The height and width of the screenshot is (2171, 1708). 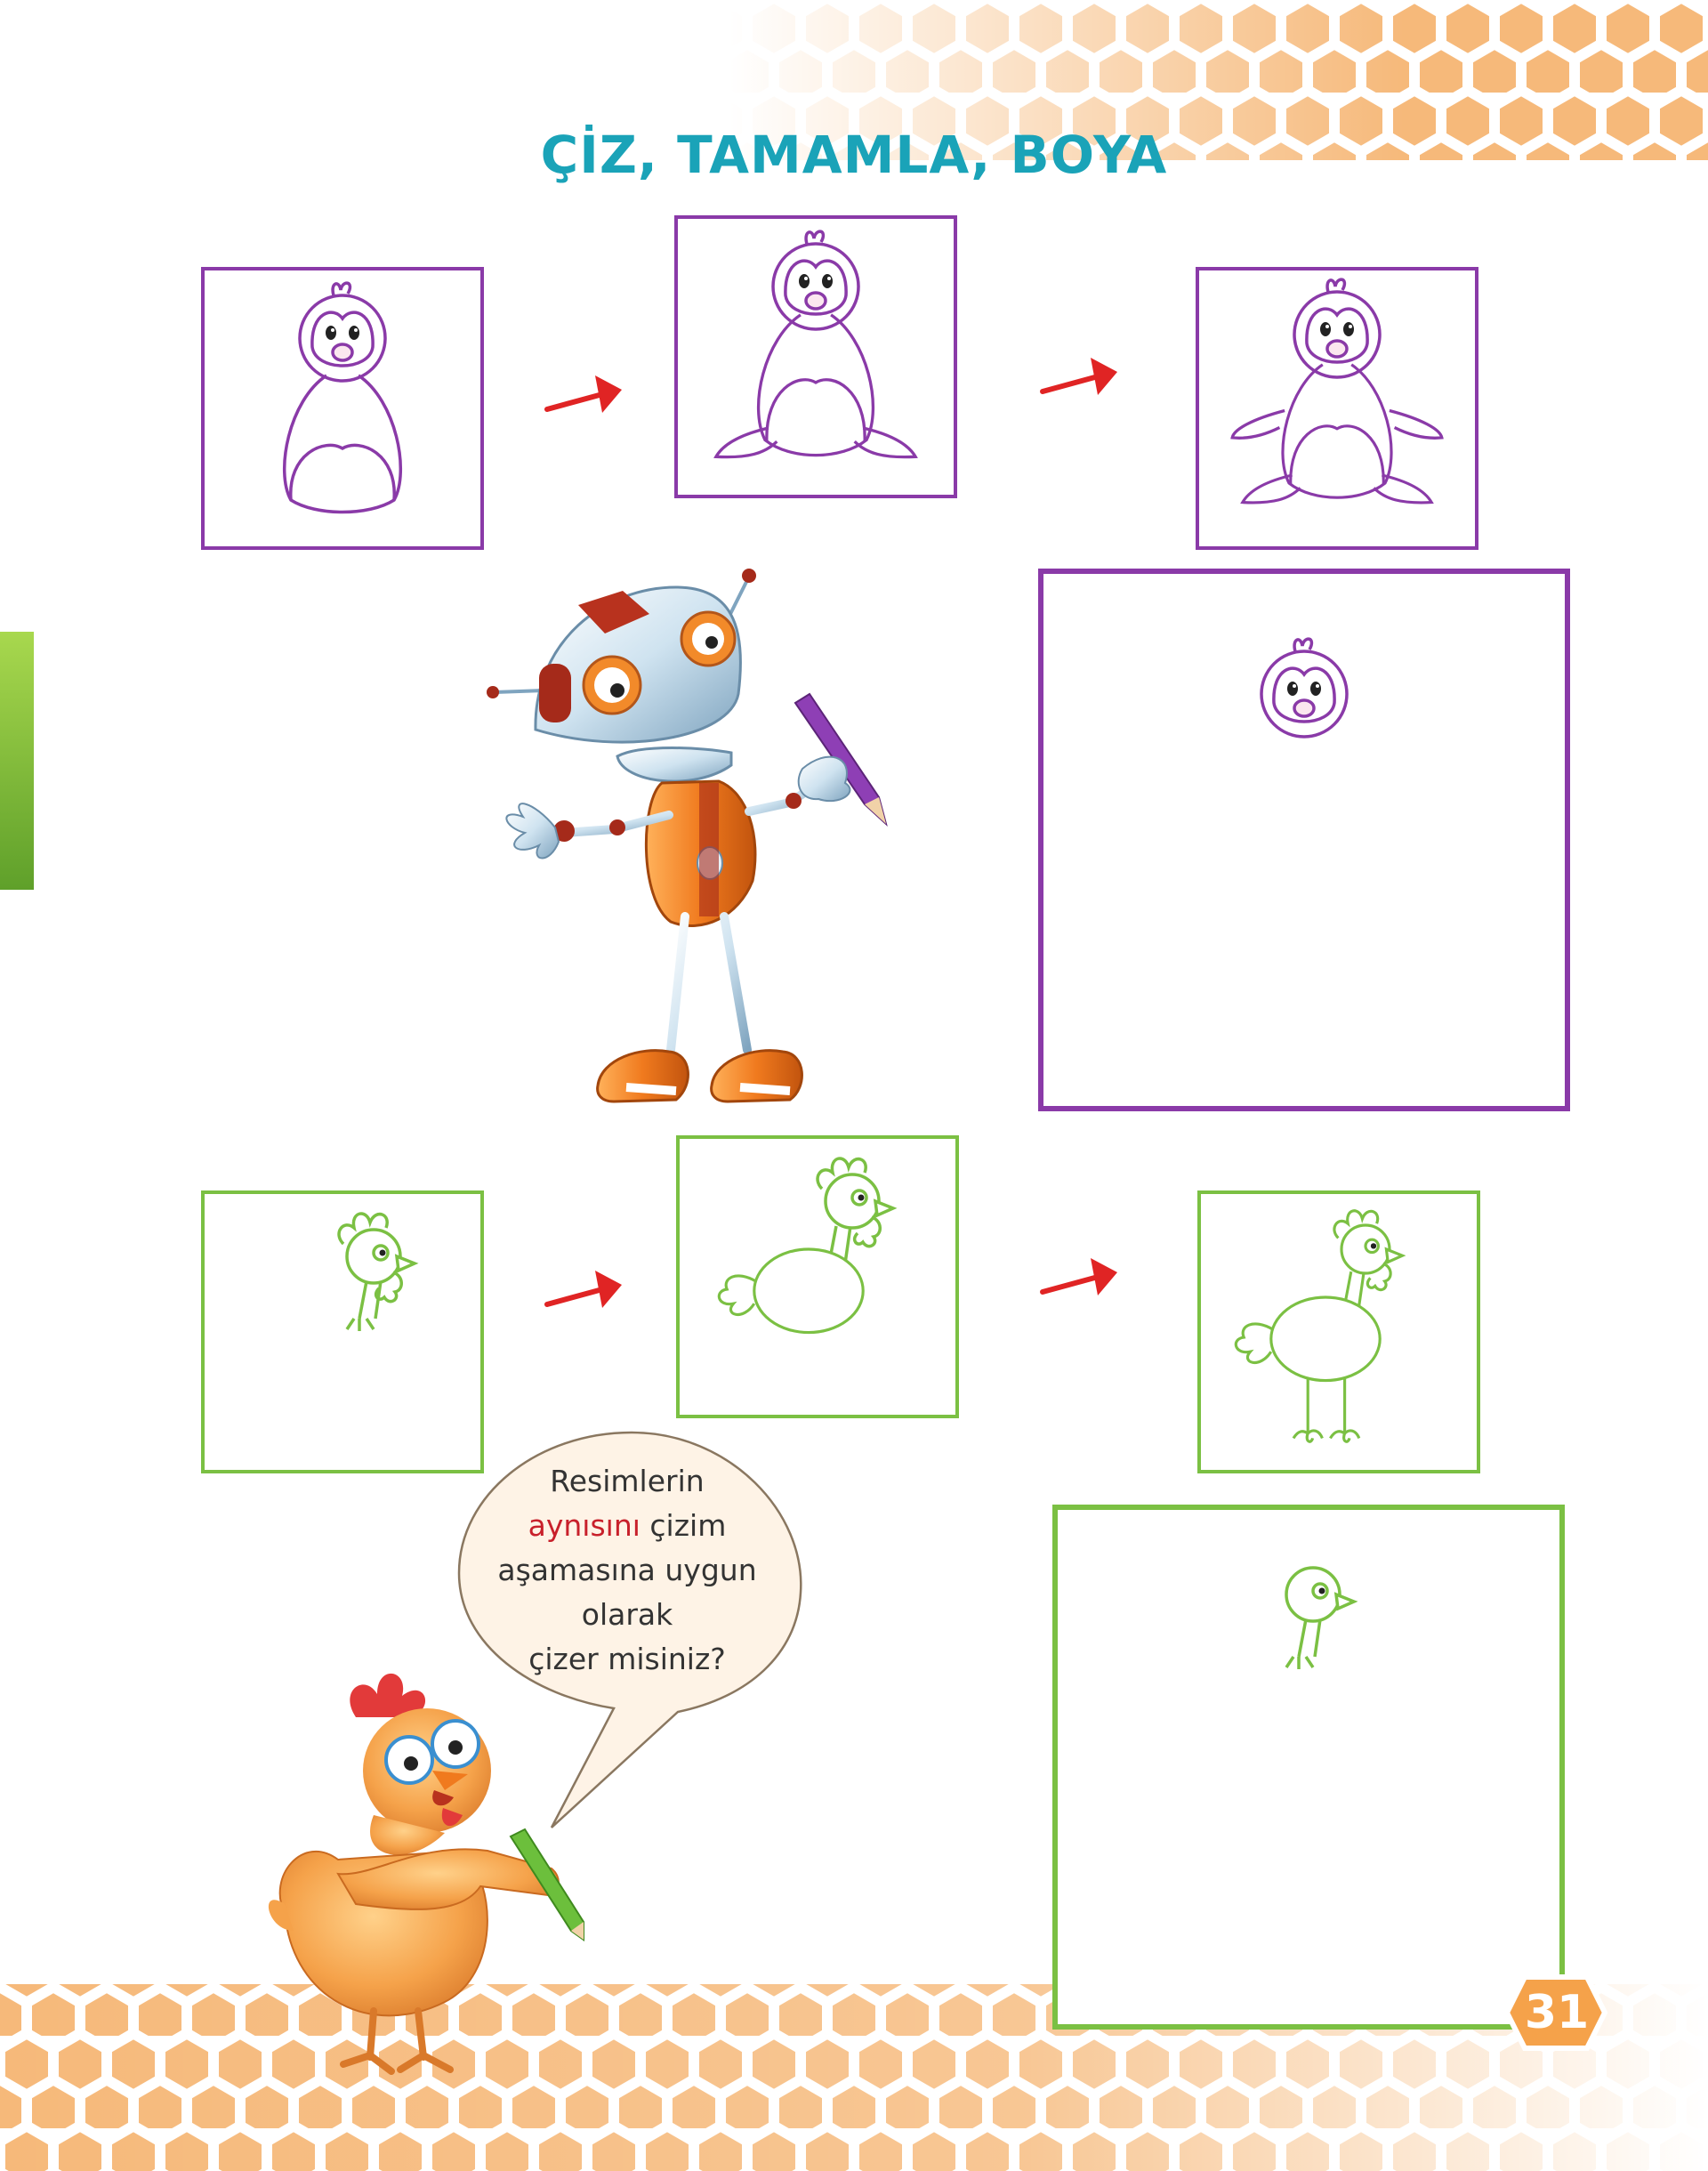 What do you see at coordinates (627, 1614) in the screenshot?
I see `speech-line-4: olarak` at bounding box center [627, 1614].